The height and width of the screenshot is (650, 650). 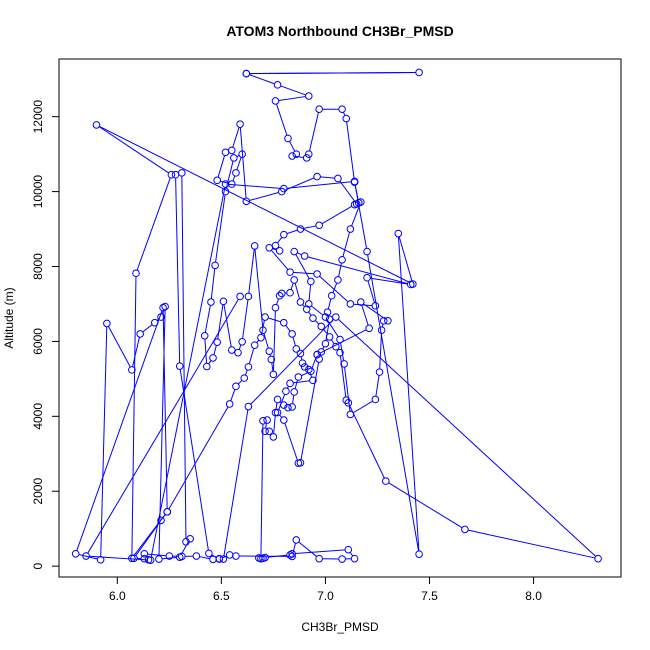 I want to click on x-tick-label: 7.0, so click(x=325, y=596).